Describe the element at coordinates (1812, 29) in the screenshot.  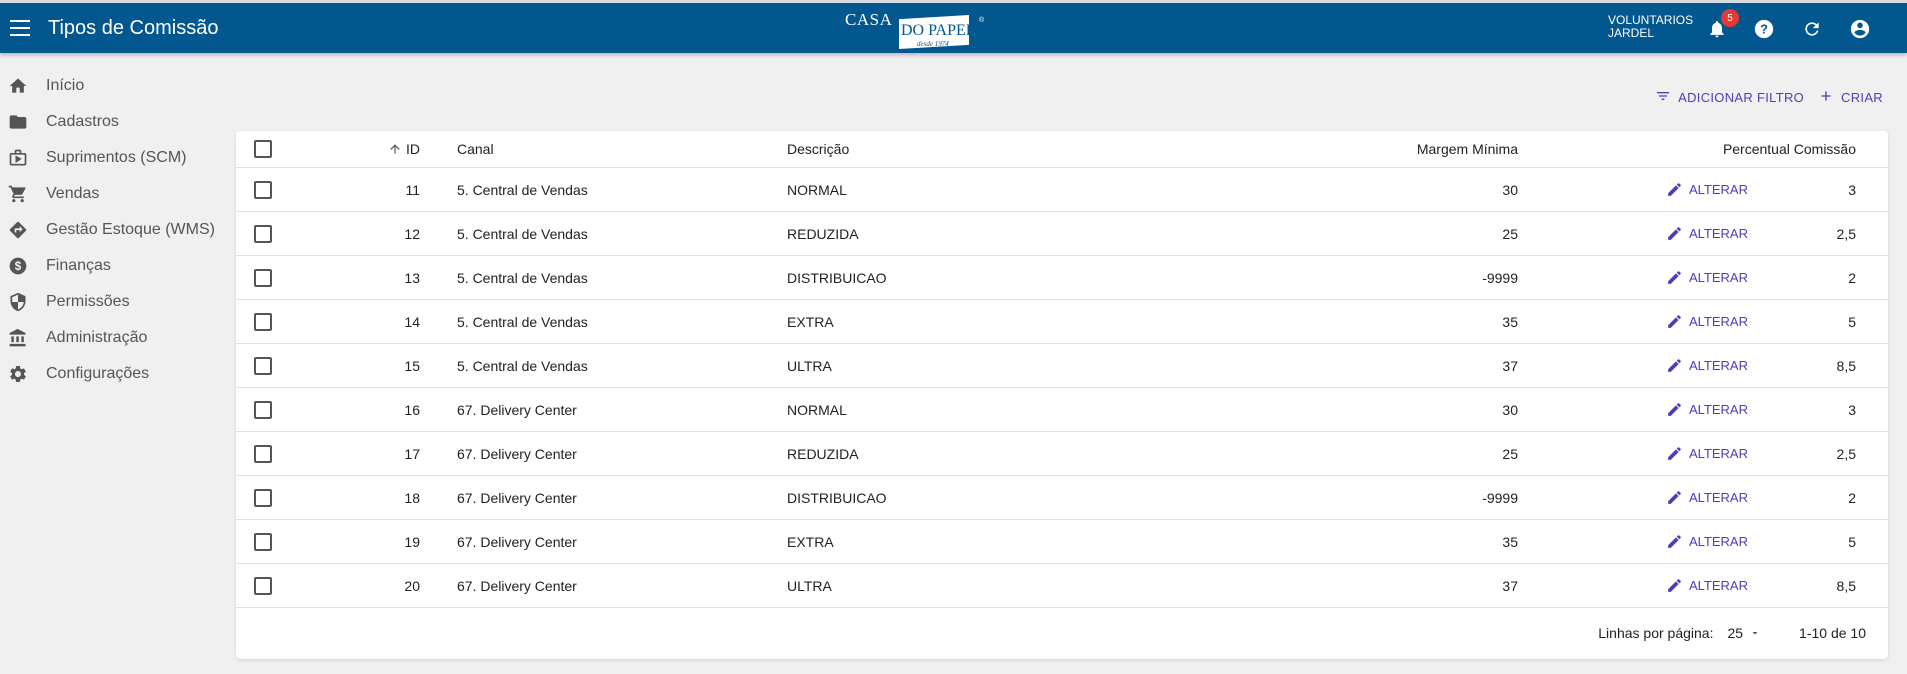
I see `refresh-icon` at that location.